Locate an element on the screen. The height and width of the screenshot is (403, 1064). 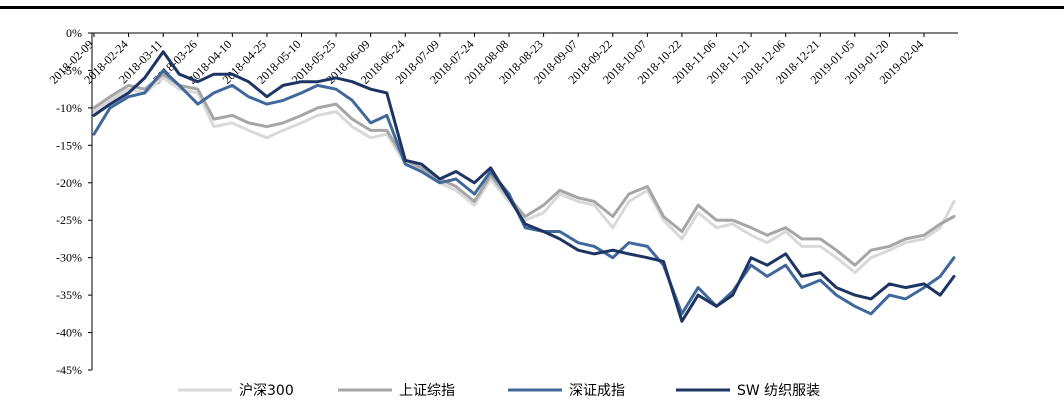
y-tick-label: -30% is located at coordinates (69, 258).